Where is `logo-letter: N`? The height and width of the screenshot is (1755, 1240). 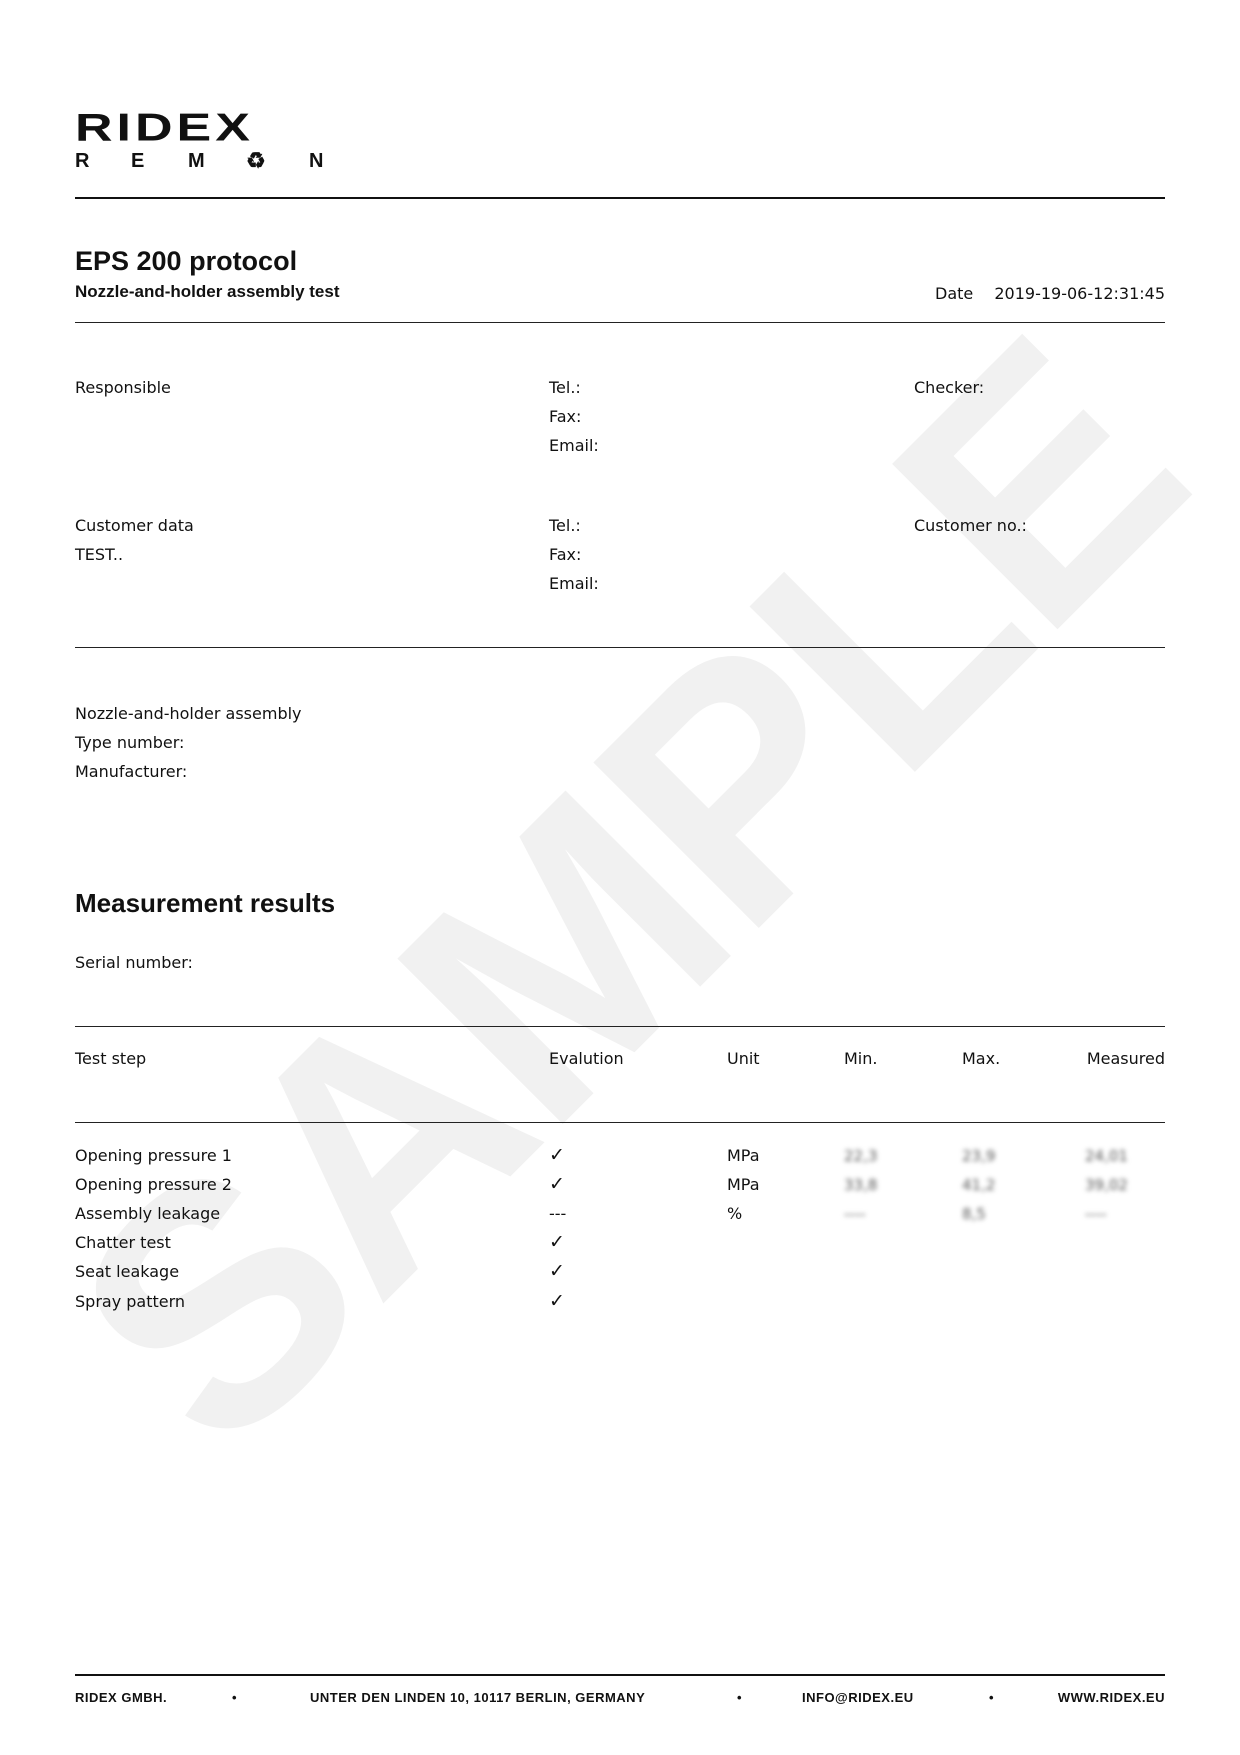
logo-letter: N is located at coordinates (316, 161).